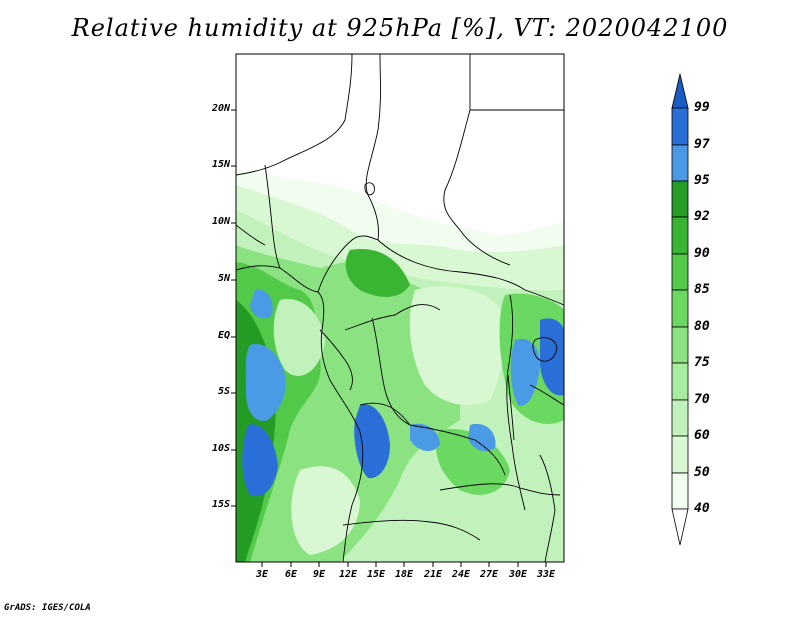  Describe the element at coordinates (461, 574) in the screenshot. I see `lon-label-24e: 24E` at that location.